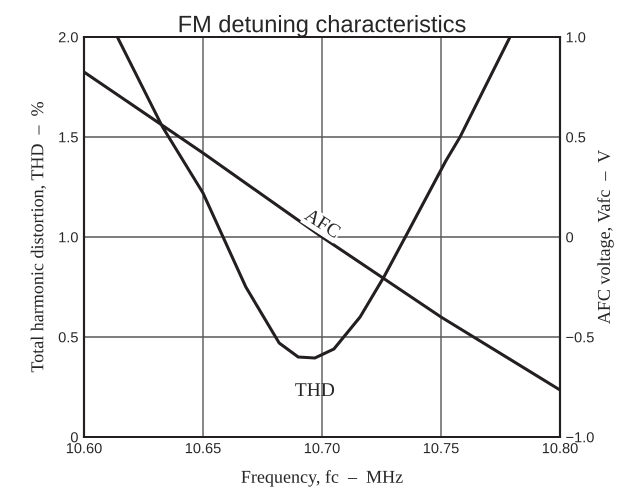  What do you see at coordinates (203, 448) in the screenshot?
I see `x-tick-label: 10.65` at bounding box center [203, 448].